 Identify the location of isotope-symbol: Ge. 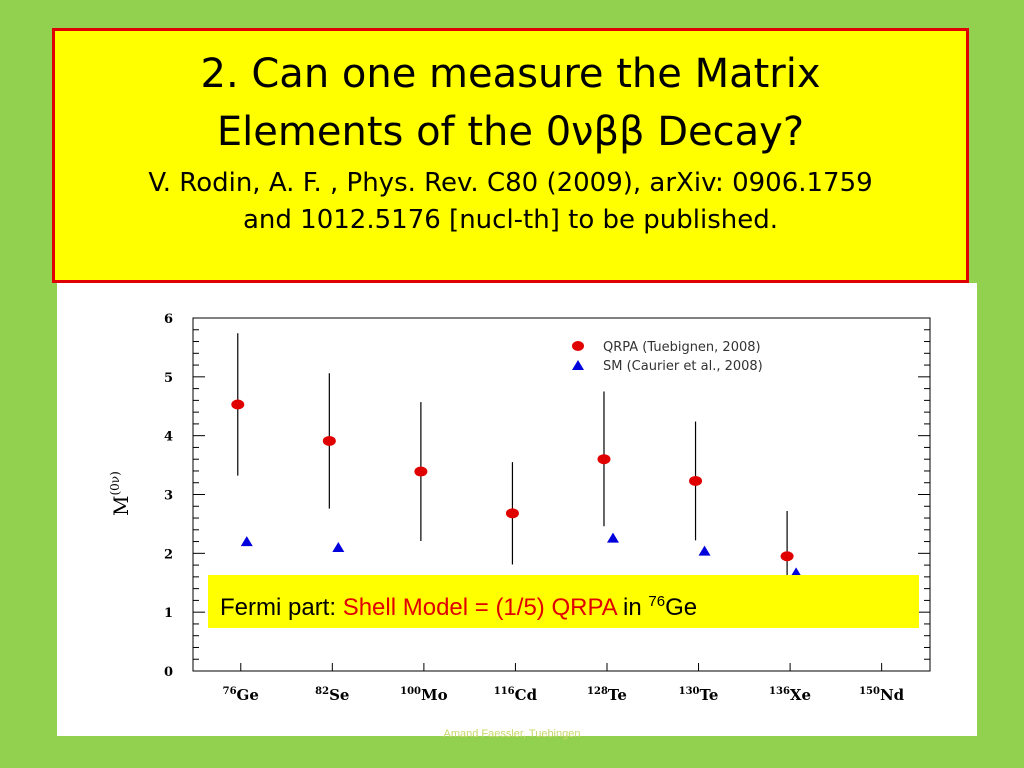
(248, 695).